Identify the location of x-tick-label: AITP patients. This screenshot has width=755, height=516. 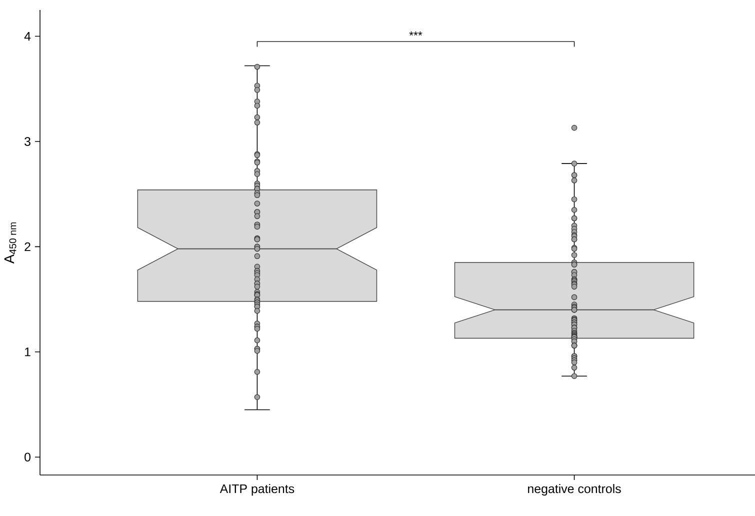
(257, 490).